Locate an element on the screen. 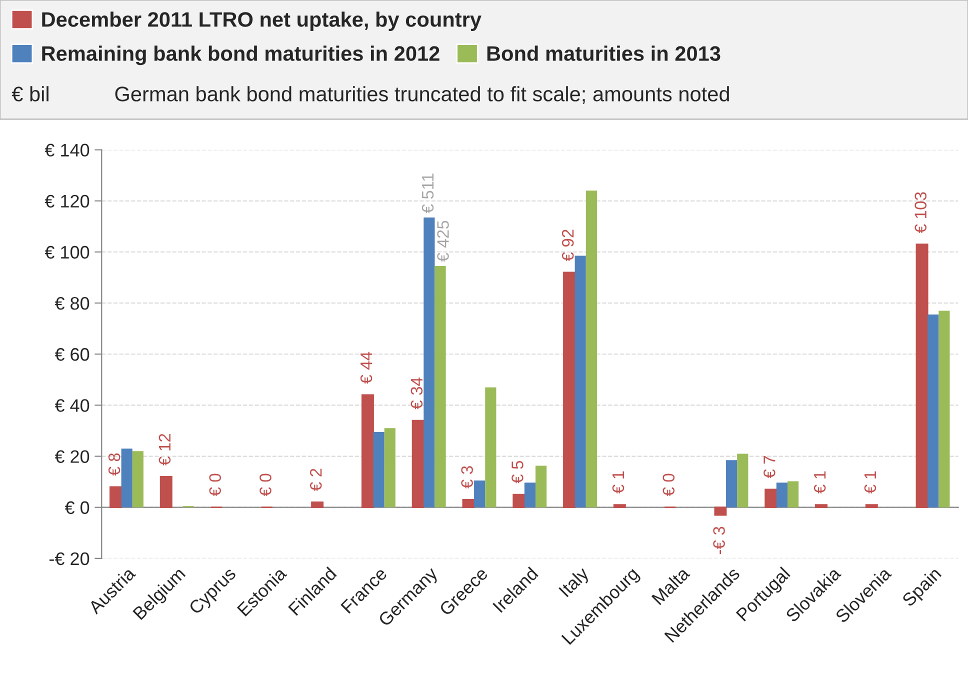 The image size is (968, 681). data-label: -€ 3 is located at coordinates (719, 540).